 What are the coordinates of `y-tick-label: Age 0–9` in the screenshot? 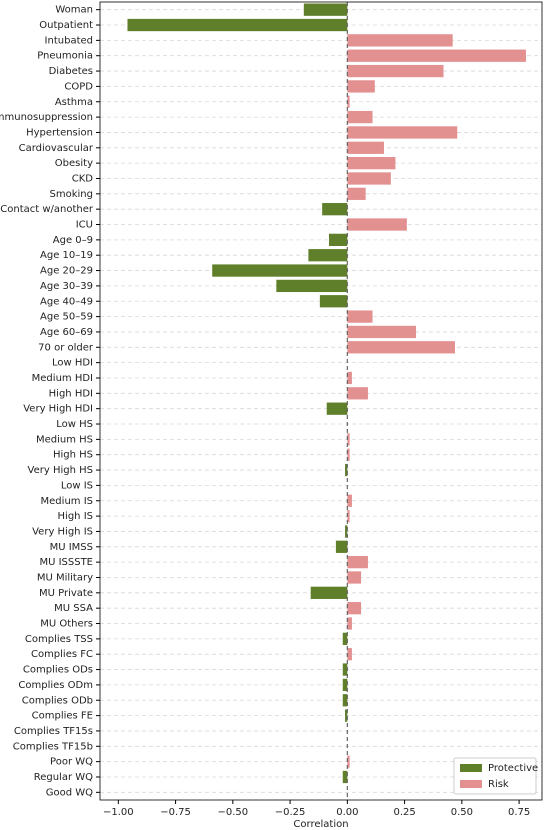 It's located at (73, 240).